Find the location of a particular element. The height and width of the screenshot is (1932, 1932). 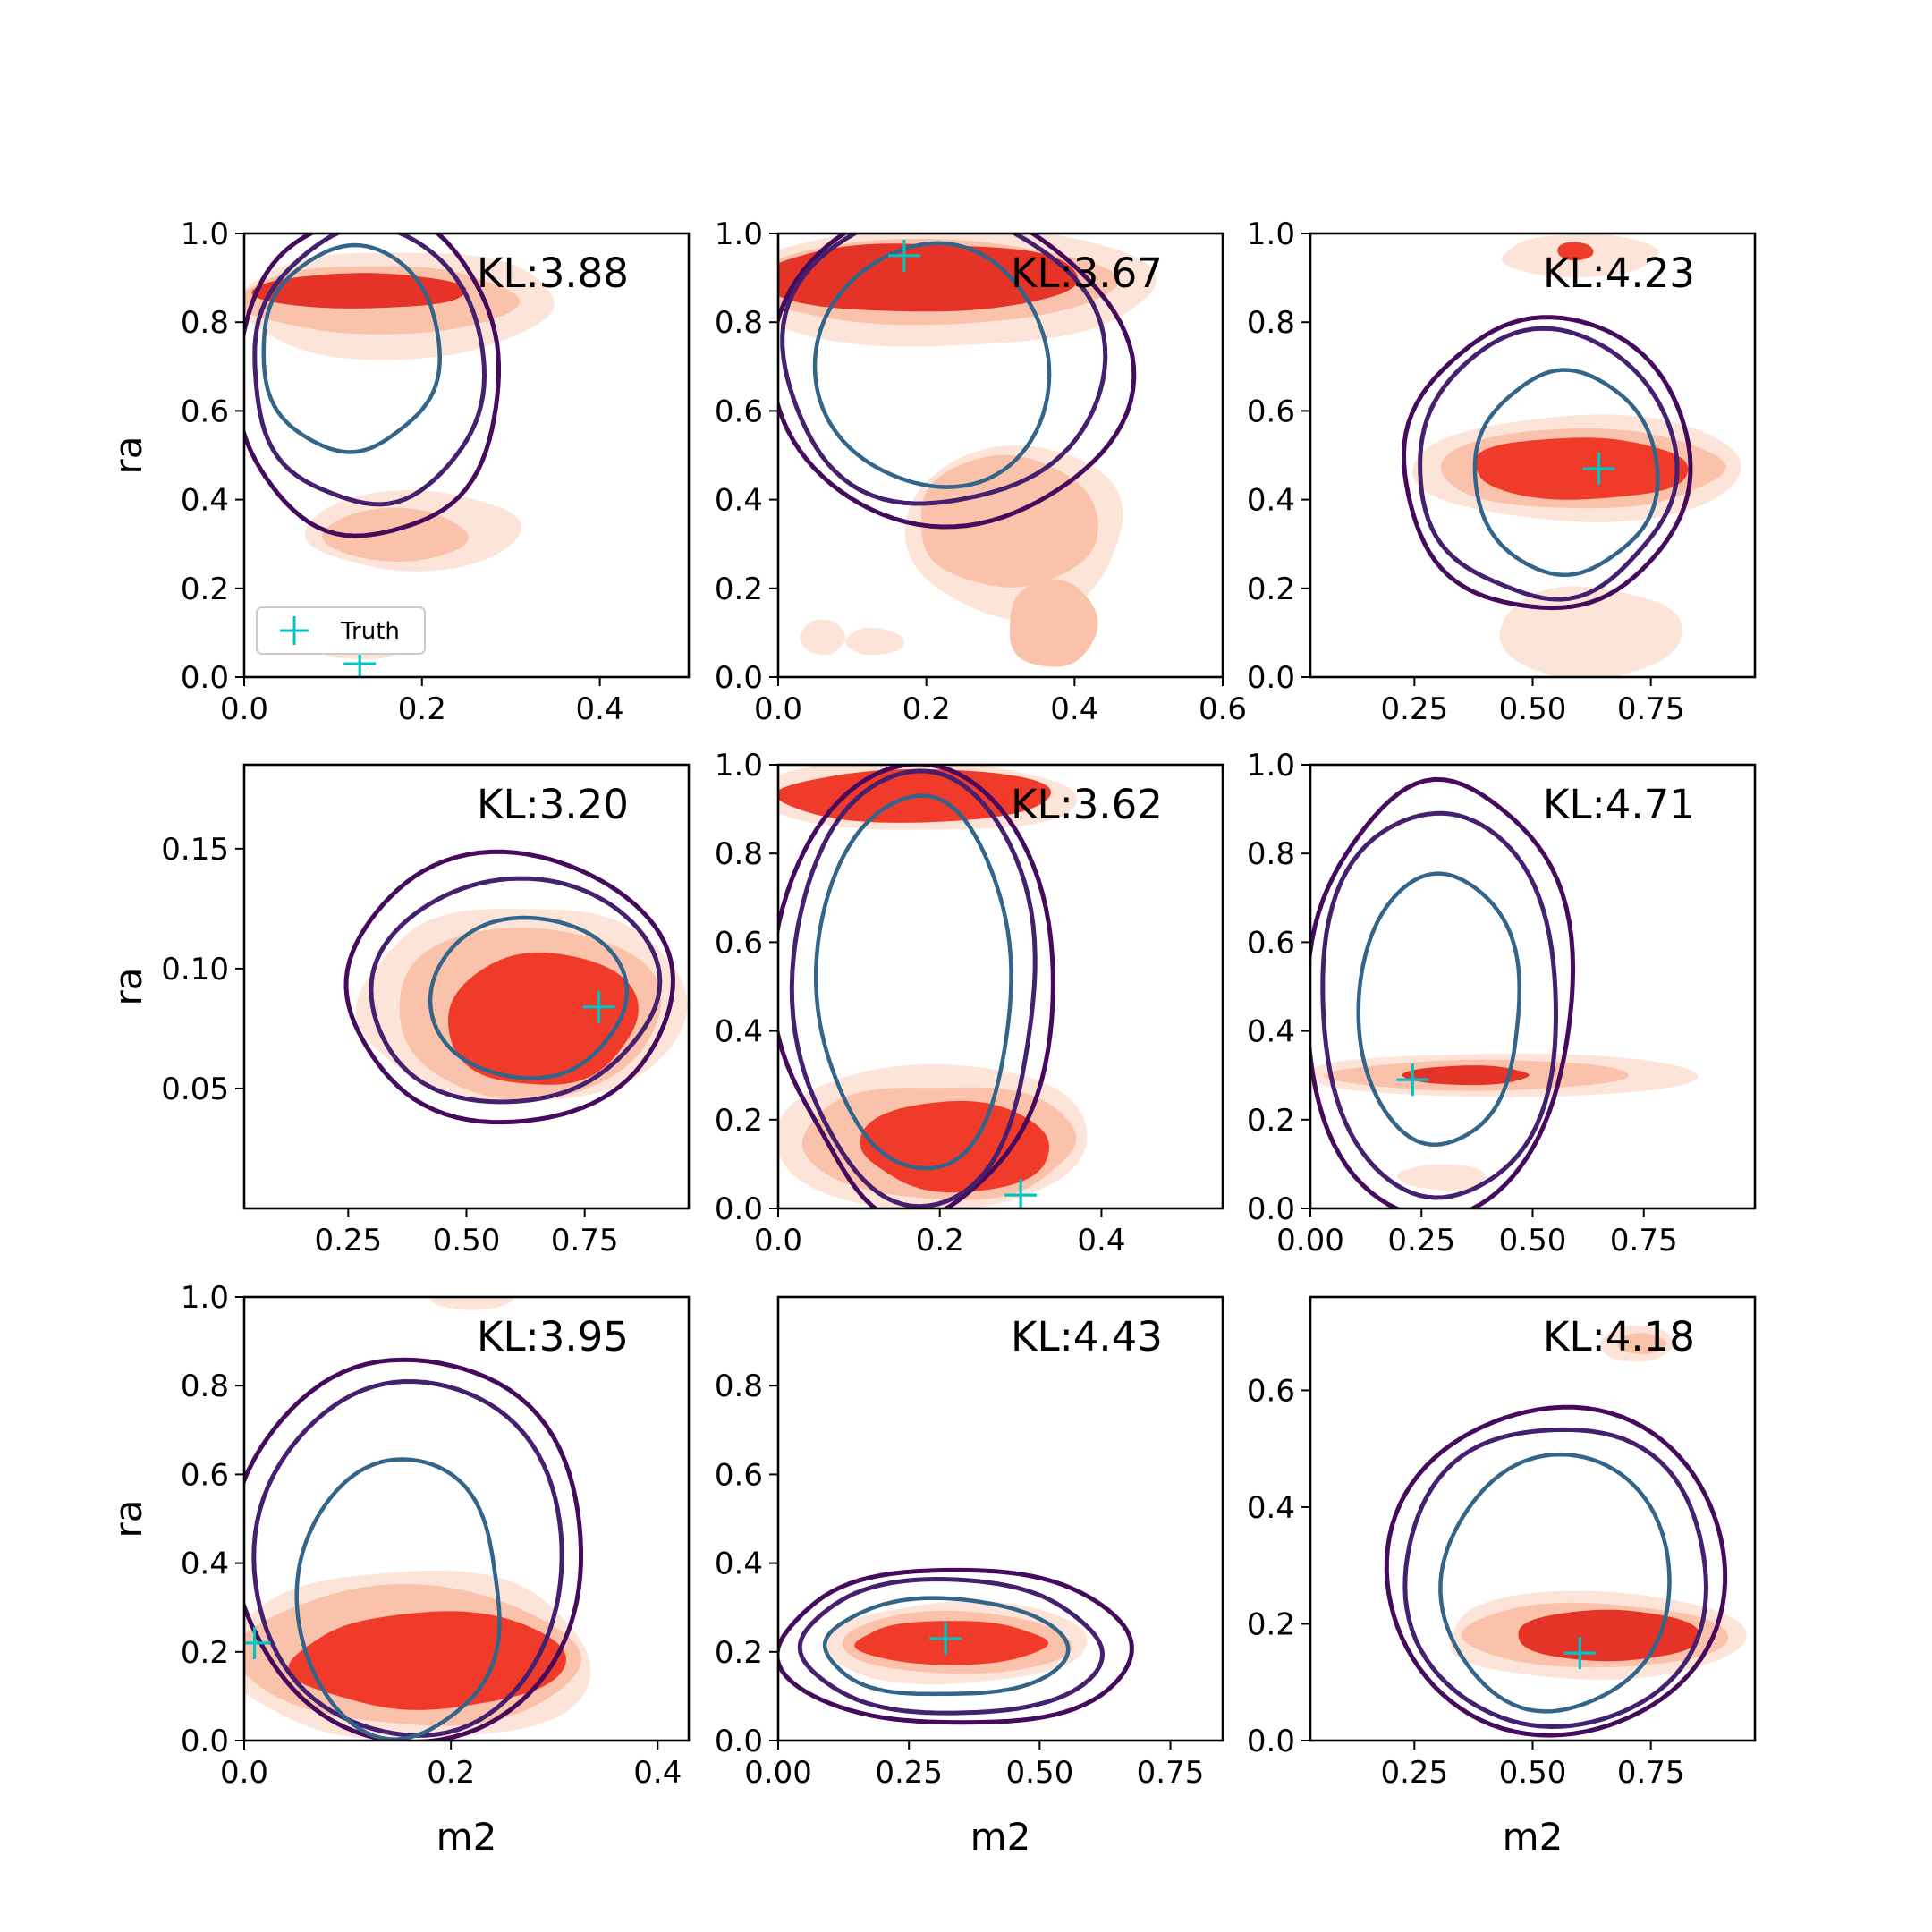

subplot-0-1: 0.0 0.2 0.4 0.6 0.0 0.2 0.4 0.6 0.8 1.0 KL:3.67 is located at coordinates (981, 471).